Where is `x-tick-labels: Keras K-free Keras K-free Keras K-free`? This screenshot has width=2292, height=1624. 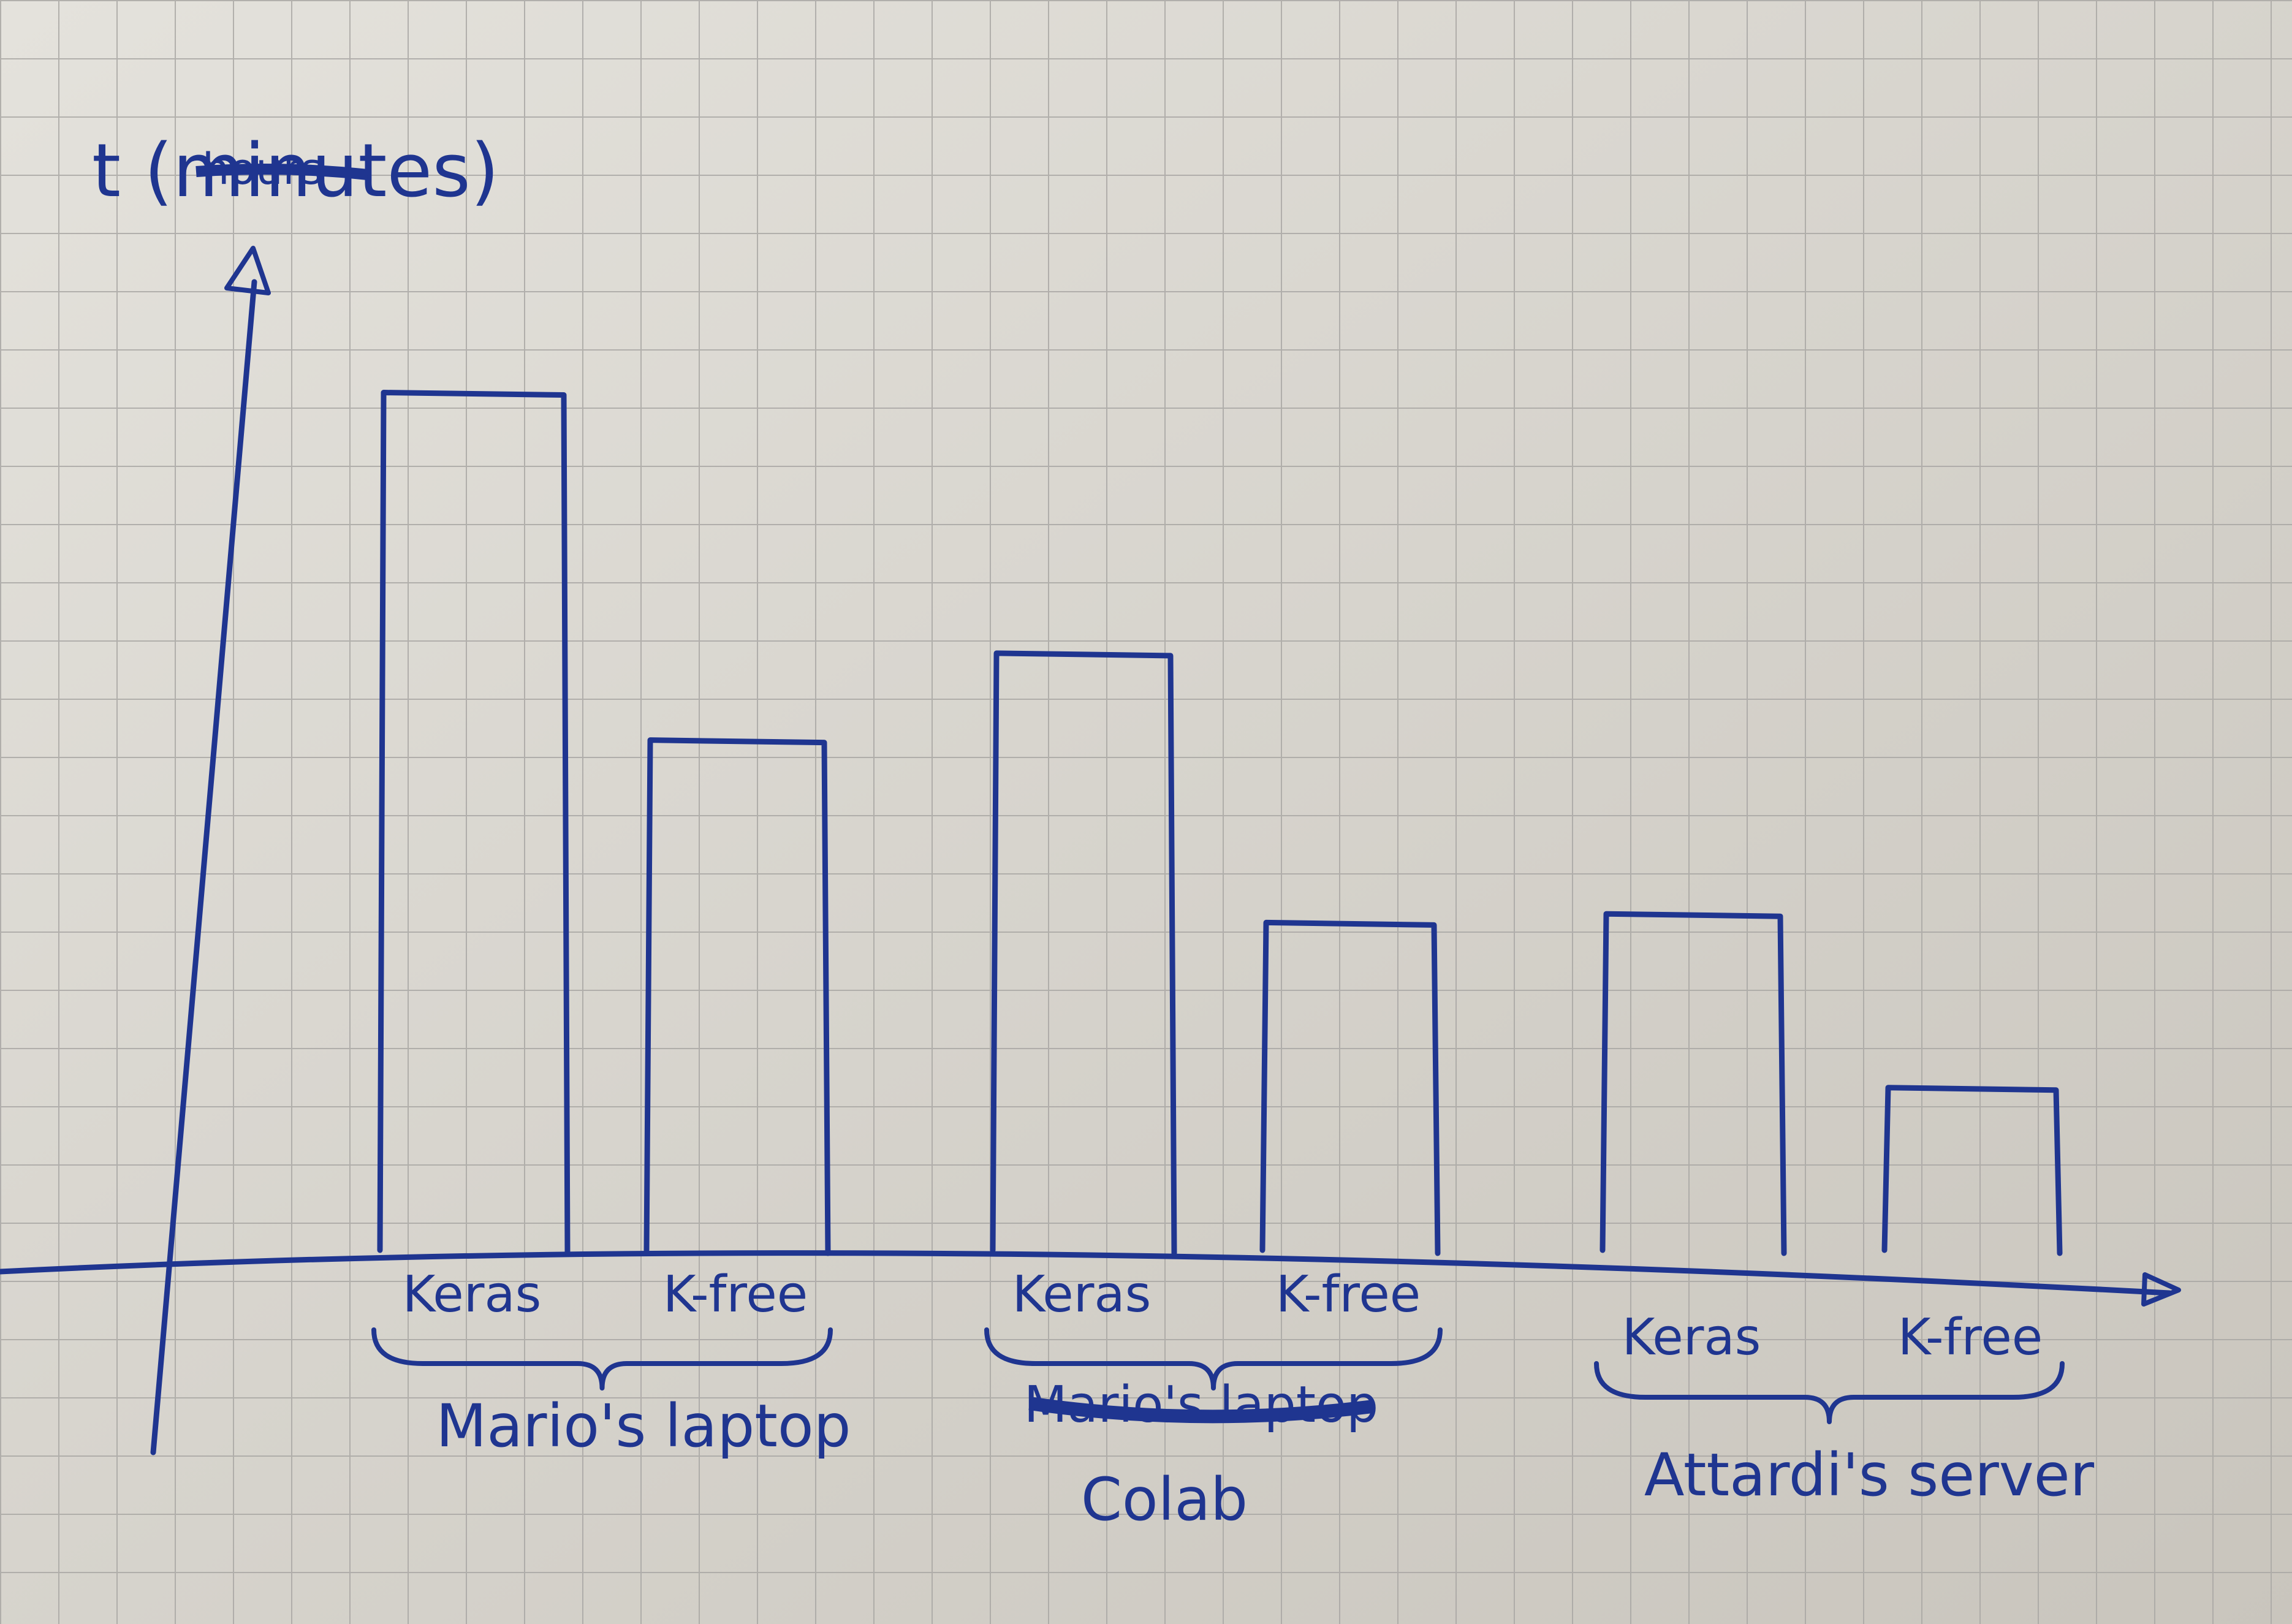
x-tick-labels: Keras K-free Keras K-free Keras K-free is located at coordinates (1223, 1316).